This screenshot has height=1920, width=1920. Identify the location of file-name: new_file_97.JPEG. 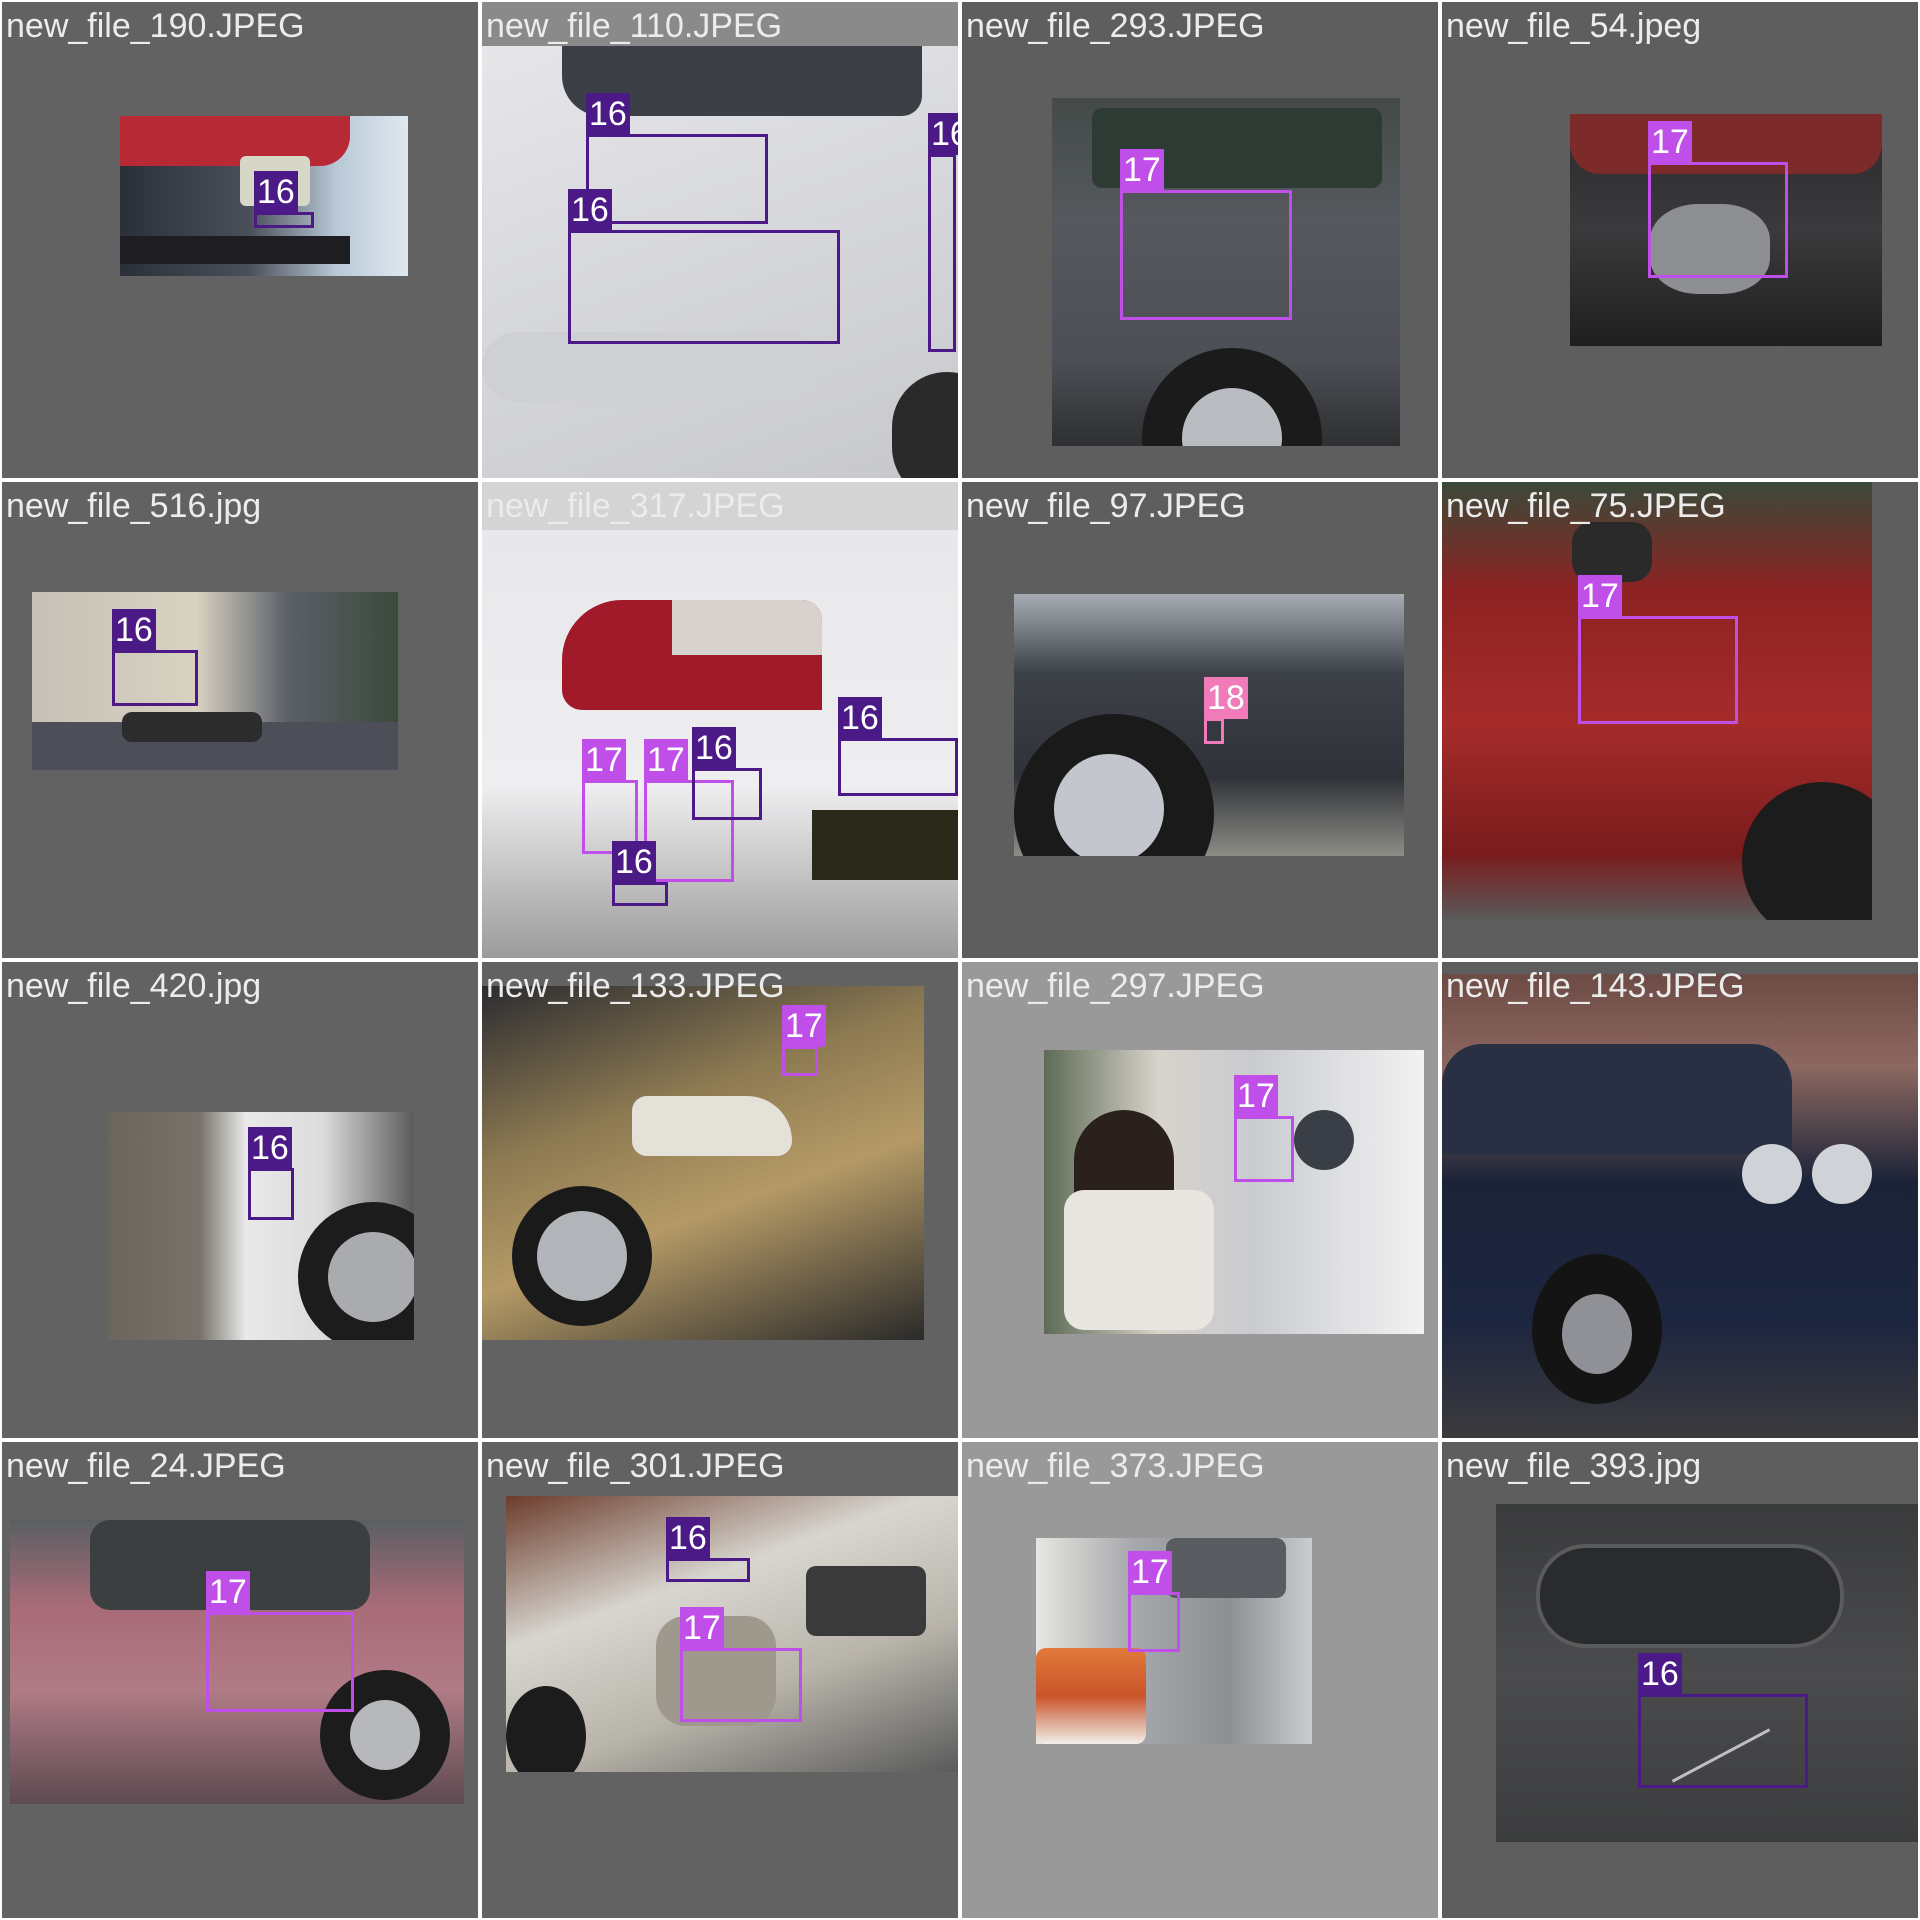
(1106, 506).